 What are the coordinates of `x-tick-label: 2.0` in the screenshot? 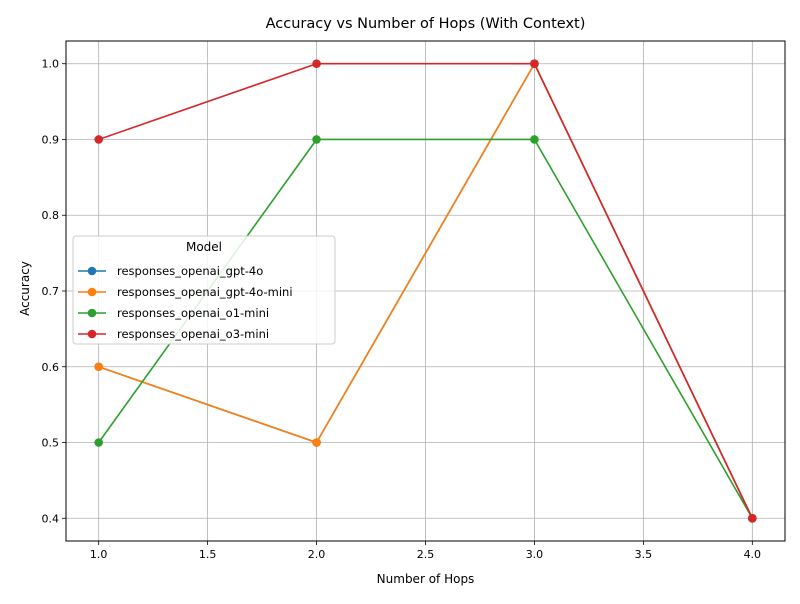 It's located at (317, 554).